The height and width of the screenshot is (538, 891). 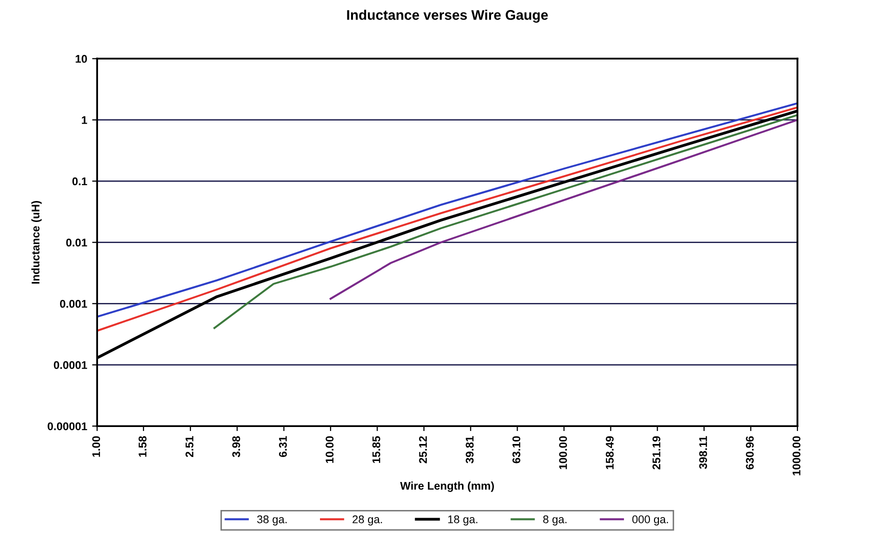 What do you see at coordinates (74, 304) in the screenshot?
I see `y-tick-label: 0.001` at bounding box center [74, 304].